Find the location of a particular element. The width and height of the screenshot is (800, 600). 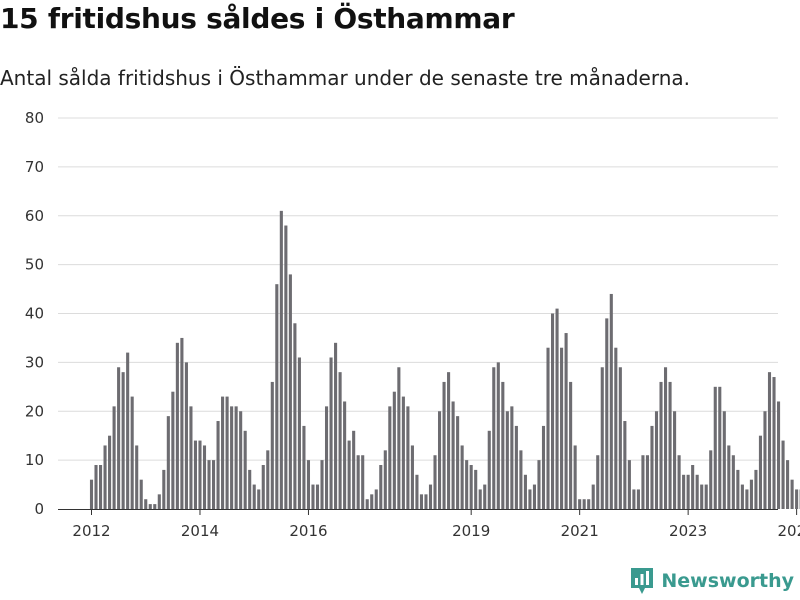

newsworthy-brand-name: Newsworthy is located at coordinates (727, 581).